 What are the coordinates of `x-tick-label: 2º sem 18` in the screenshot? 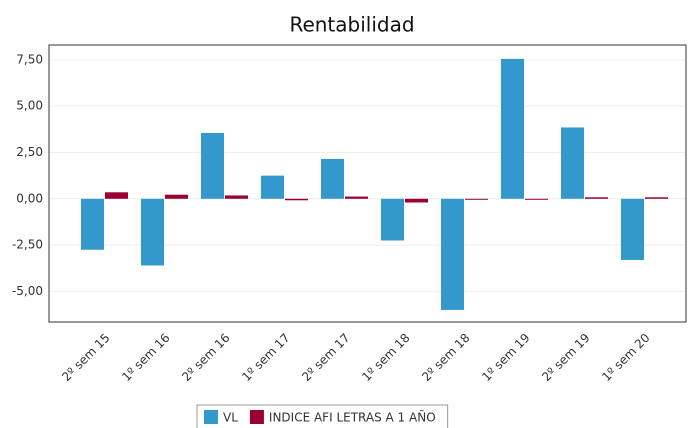 It's located at (445, 357).